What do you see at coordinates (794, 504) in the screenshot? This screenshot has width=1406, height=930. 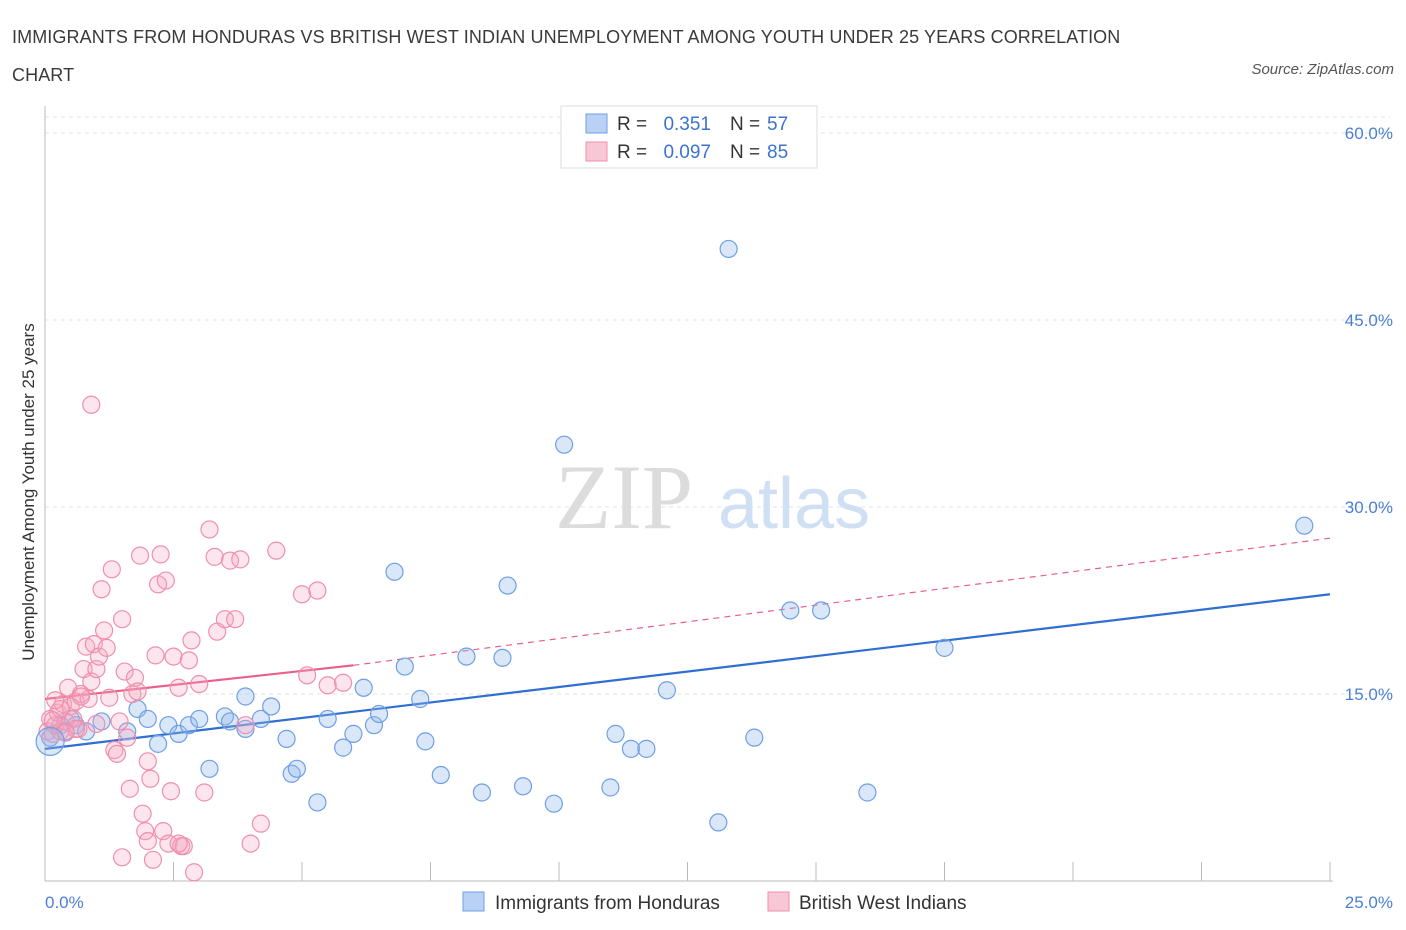 I see `watermark-atlas: atlas` at bounding box center [794, 504].